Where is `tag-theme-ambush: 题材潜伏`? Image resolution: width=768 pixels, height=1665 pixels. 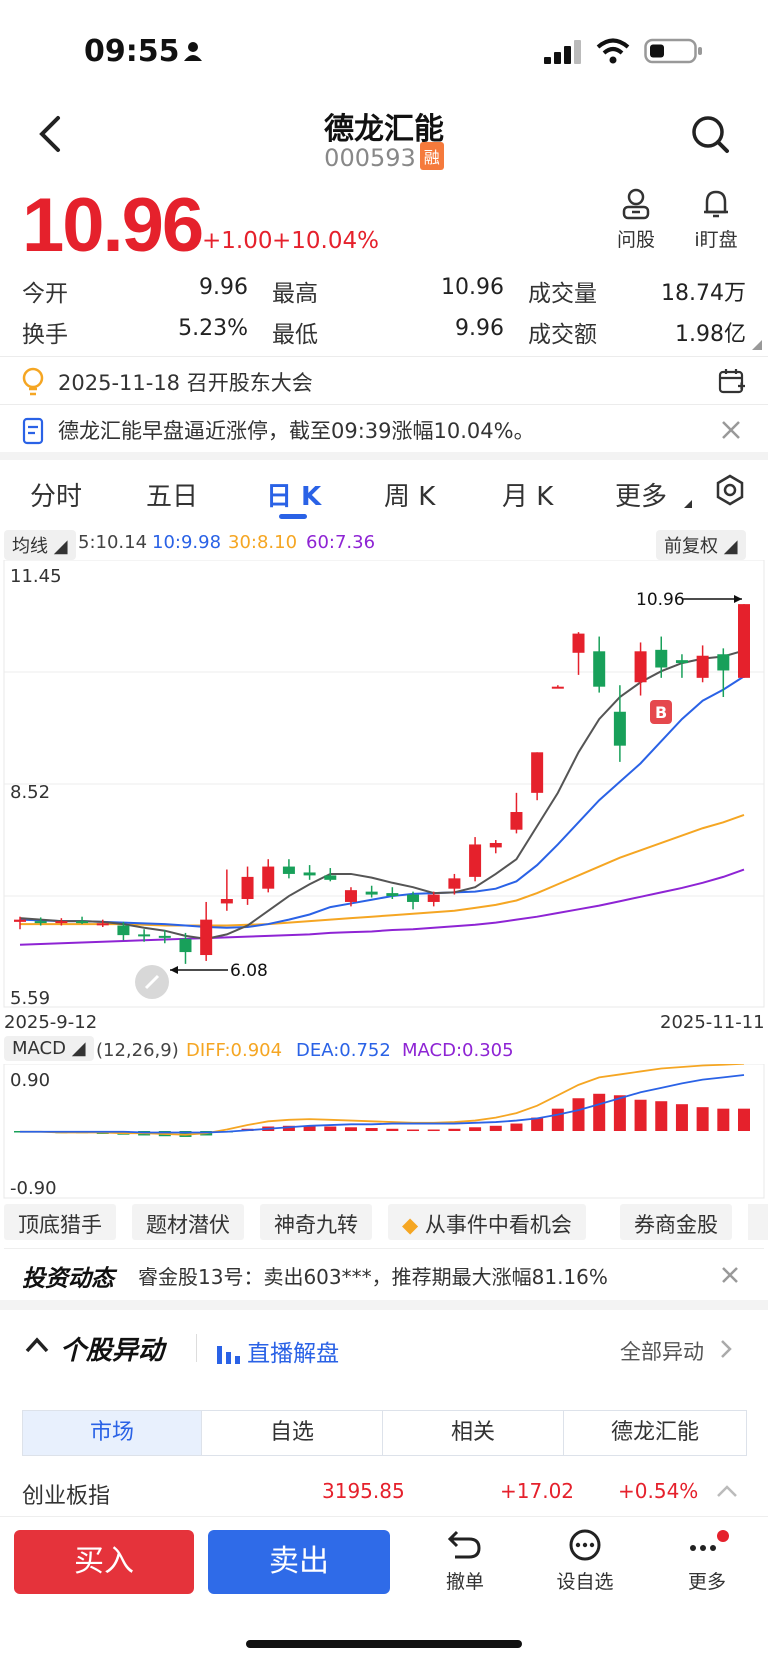
tag-theme-ambush: 题材潜伏 is located at coordinates (188, 1222).